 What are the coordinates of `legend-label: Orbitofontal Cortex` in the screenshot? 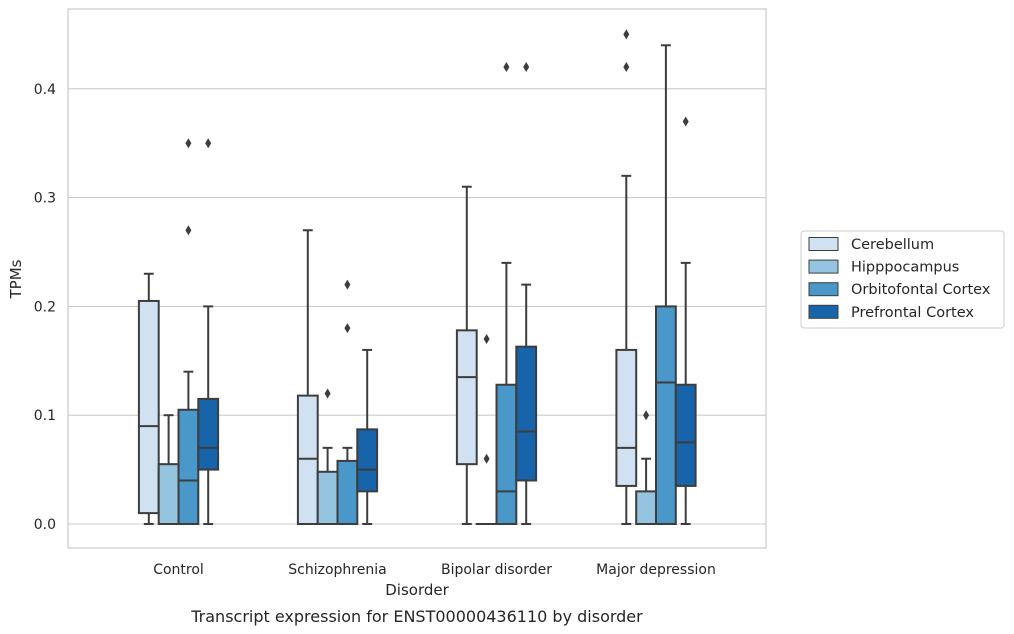 It's located at (921, 290).